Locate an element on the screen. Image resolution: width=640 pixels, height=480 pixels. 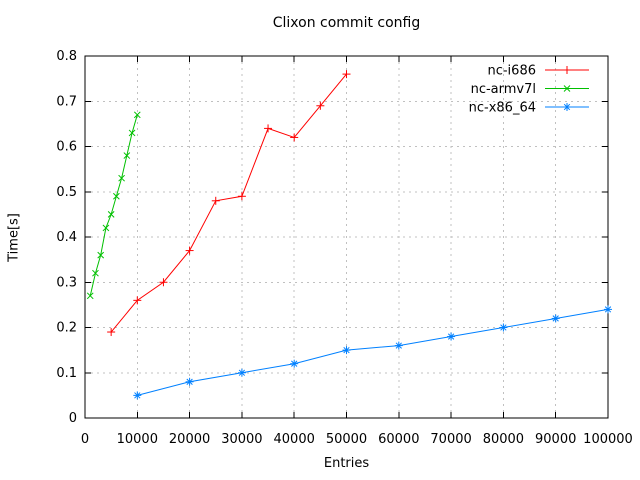
x-tick-label: 60000 is located at coordinates (398, 439).